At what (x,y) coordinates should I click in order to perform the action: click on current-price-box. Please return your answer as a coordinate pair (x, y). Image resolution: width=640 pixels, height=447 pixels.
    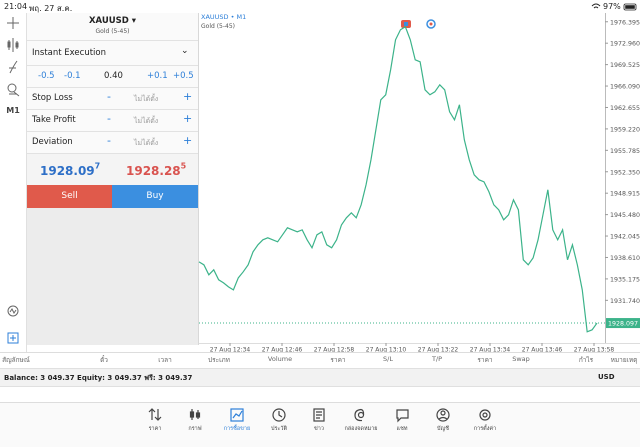
    Looking at the image, I should click on (623, 323).